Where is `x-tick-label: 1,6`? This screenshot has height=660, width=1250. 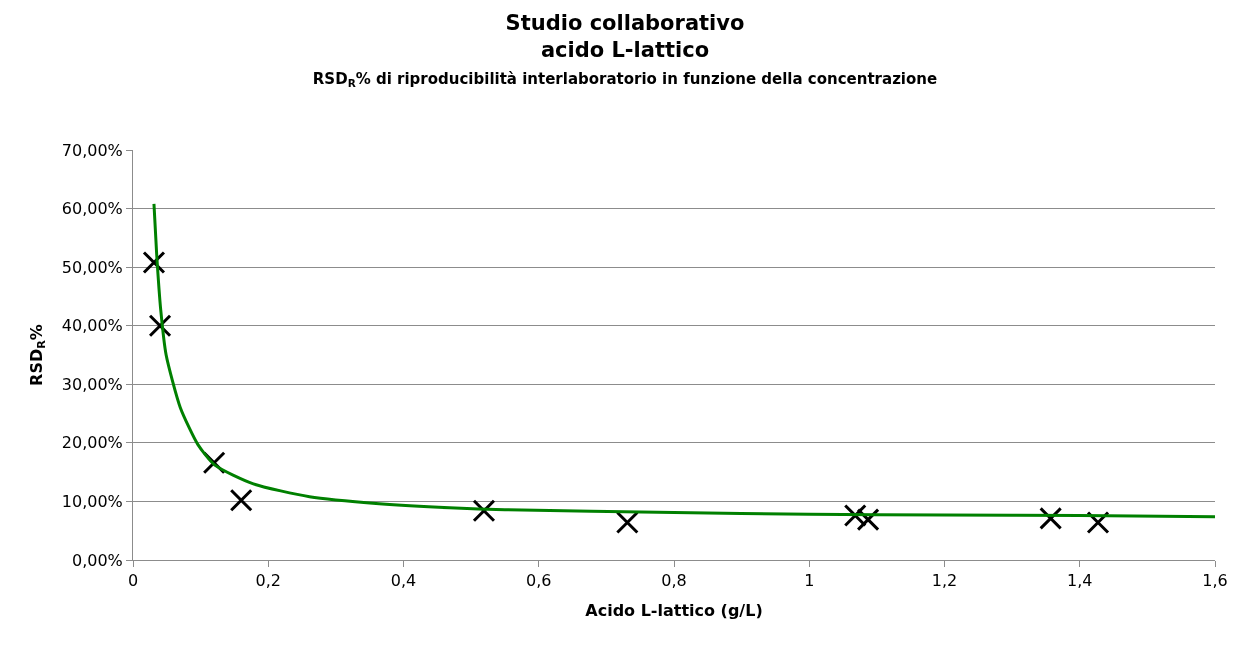
x-tick-label: 1,6 is located at coordinates (1215, 581).